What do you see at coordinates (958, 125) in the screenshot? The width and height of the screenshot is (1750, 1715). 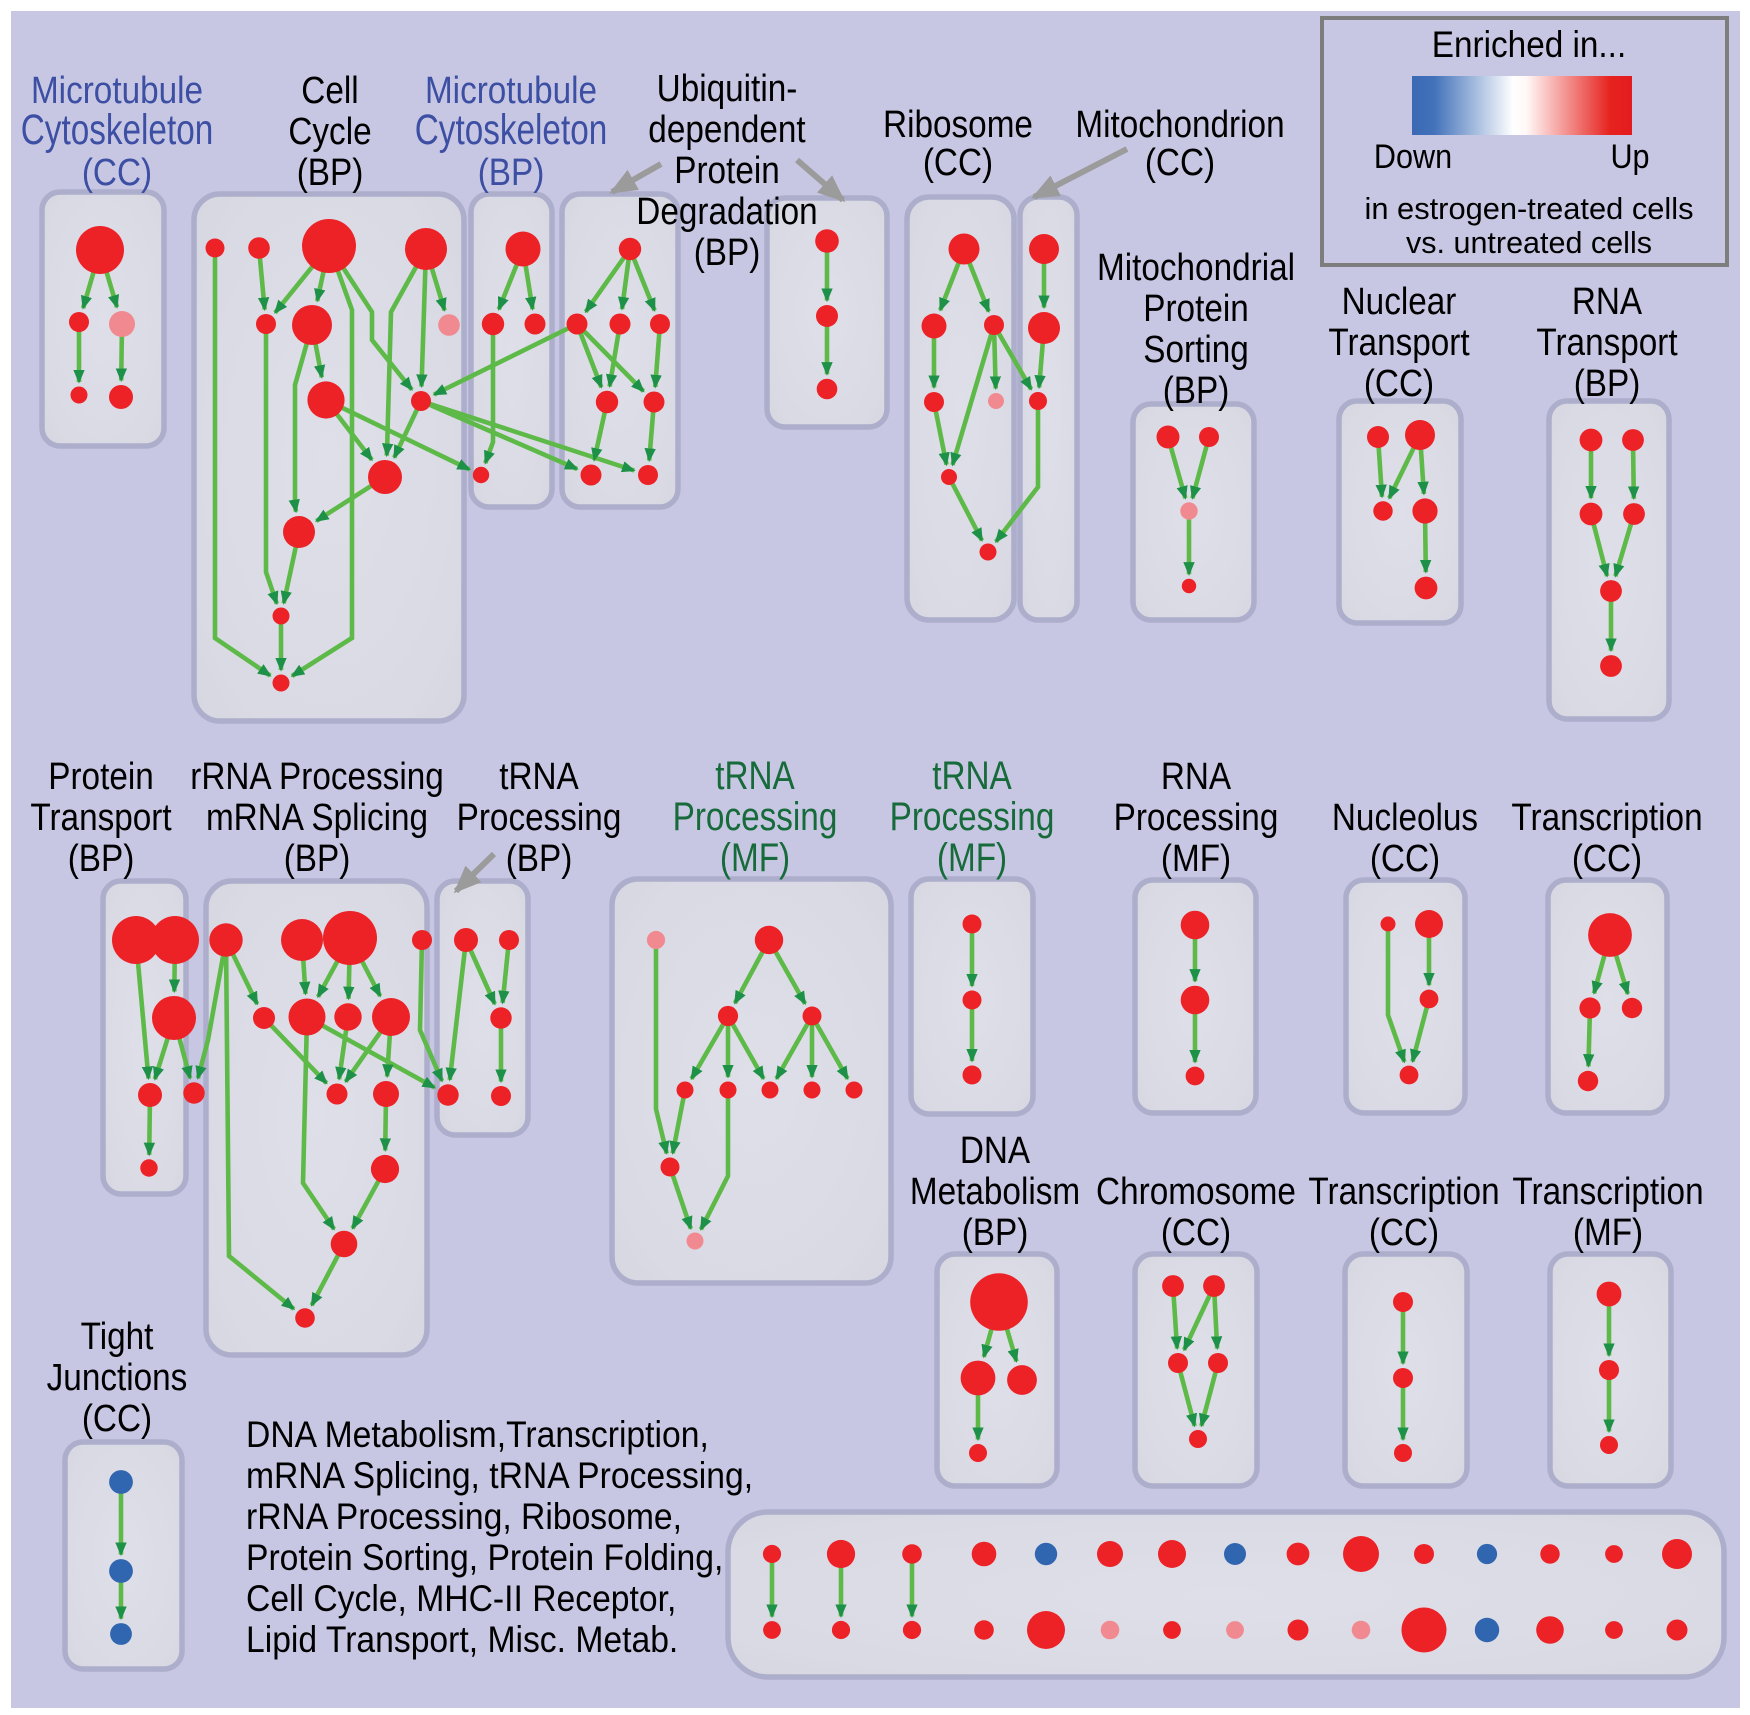 I see `svg-text: Ribosome` at bounding box center [958, 125].